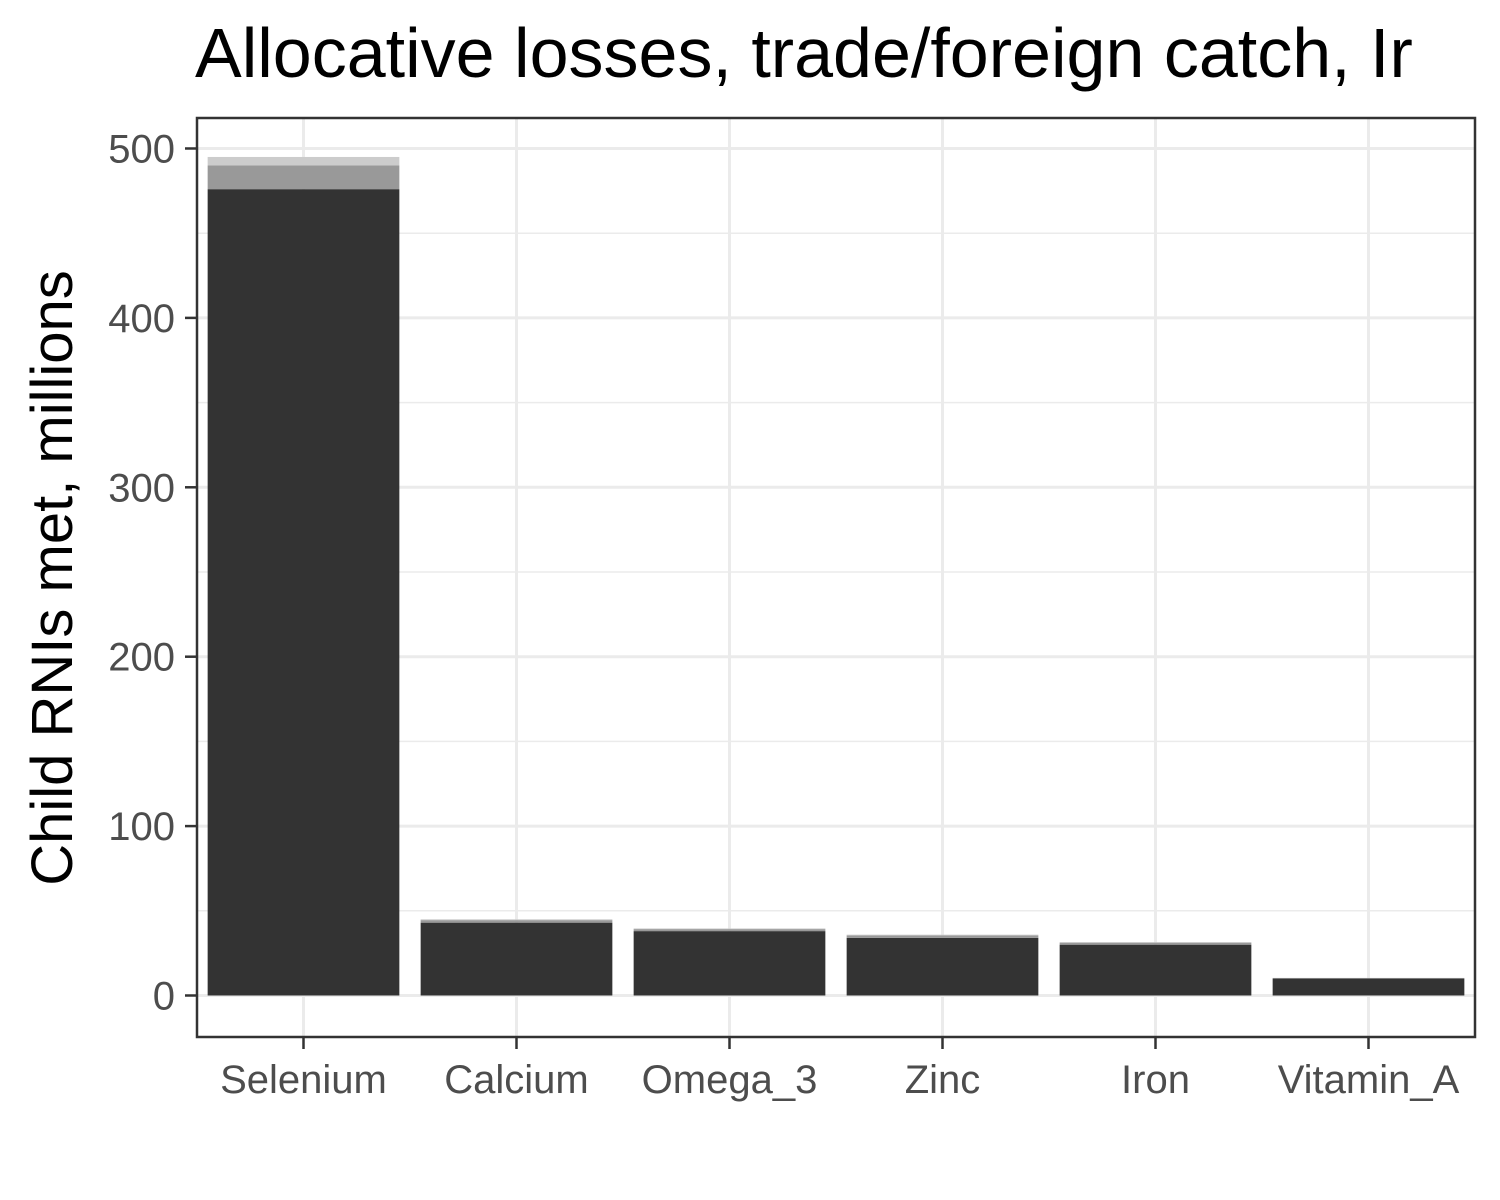 The image size is (1500, 1200). Describe the element at coordinates (141, 658) in the screenshot. I see `y-tick-label: 200` at that location.